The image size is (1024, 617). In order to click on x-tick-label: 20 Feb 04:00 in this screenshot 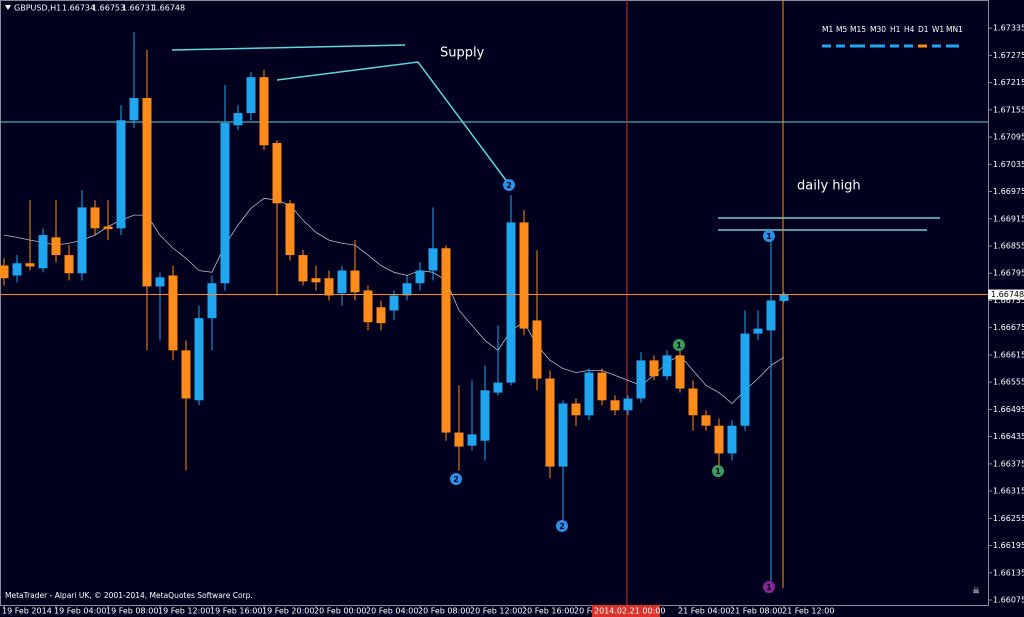, I will do `click(392, 611)`.